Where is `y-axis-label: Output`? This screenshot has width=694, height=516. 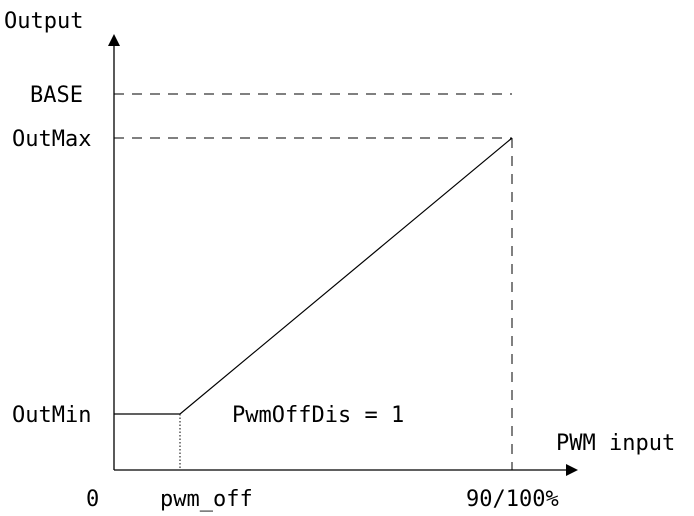
y-axis-label: Output is located at coordinates (43, 21).